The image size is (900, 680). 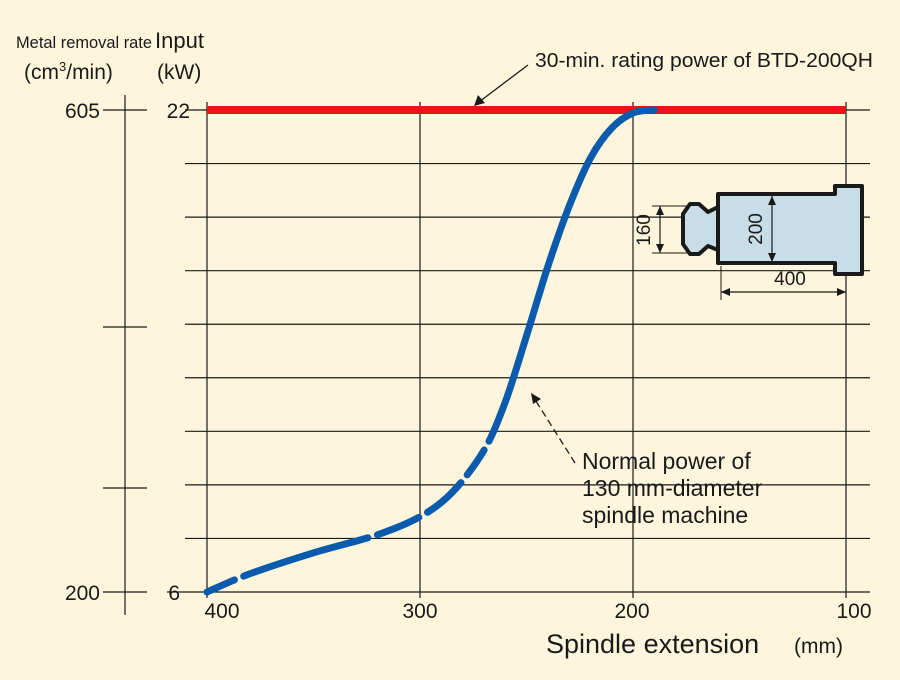 I want to click on left-axis-unit-sup: 3, so click(x=62, y=66).